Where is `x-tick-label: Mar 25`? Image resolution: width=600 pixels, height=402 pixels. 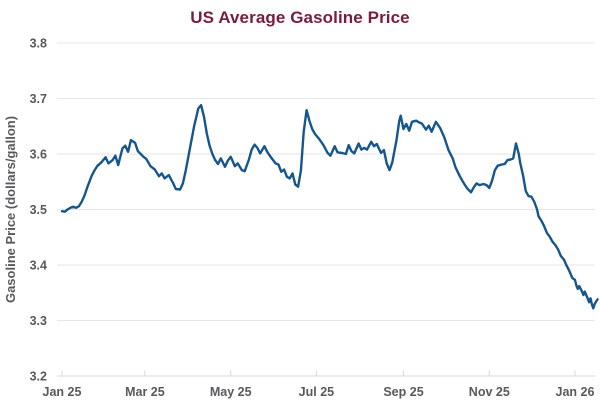
x-tick-label: Mar 25 is located at coordinates (145, 392).